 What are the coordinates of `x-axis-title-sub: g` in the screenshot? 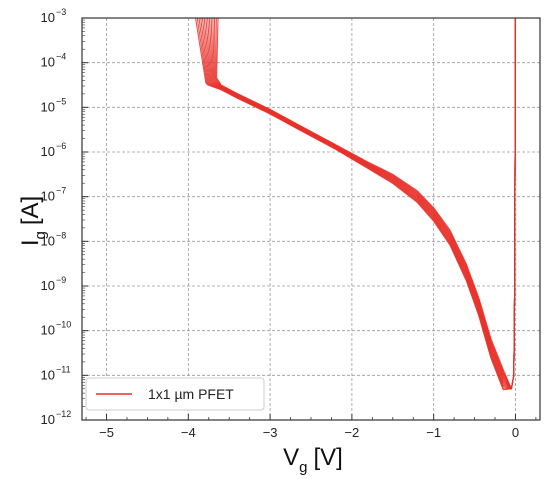 It's located at (303, 467).